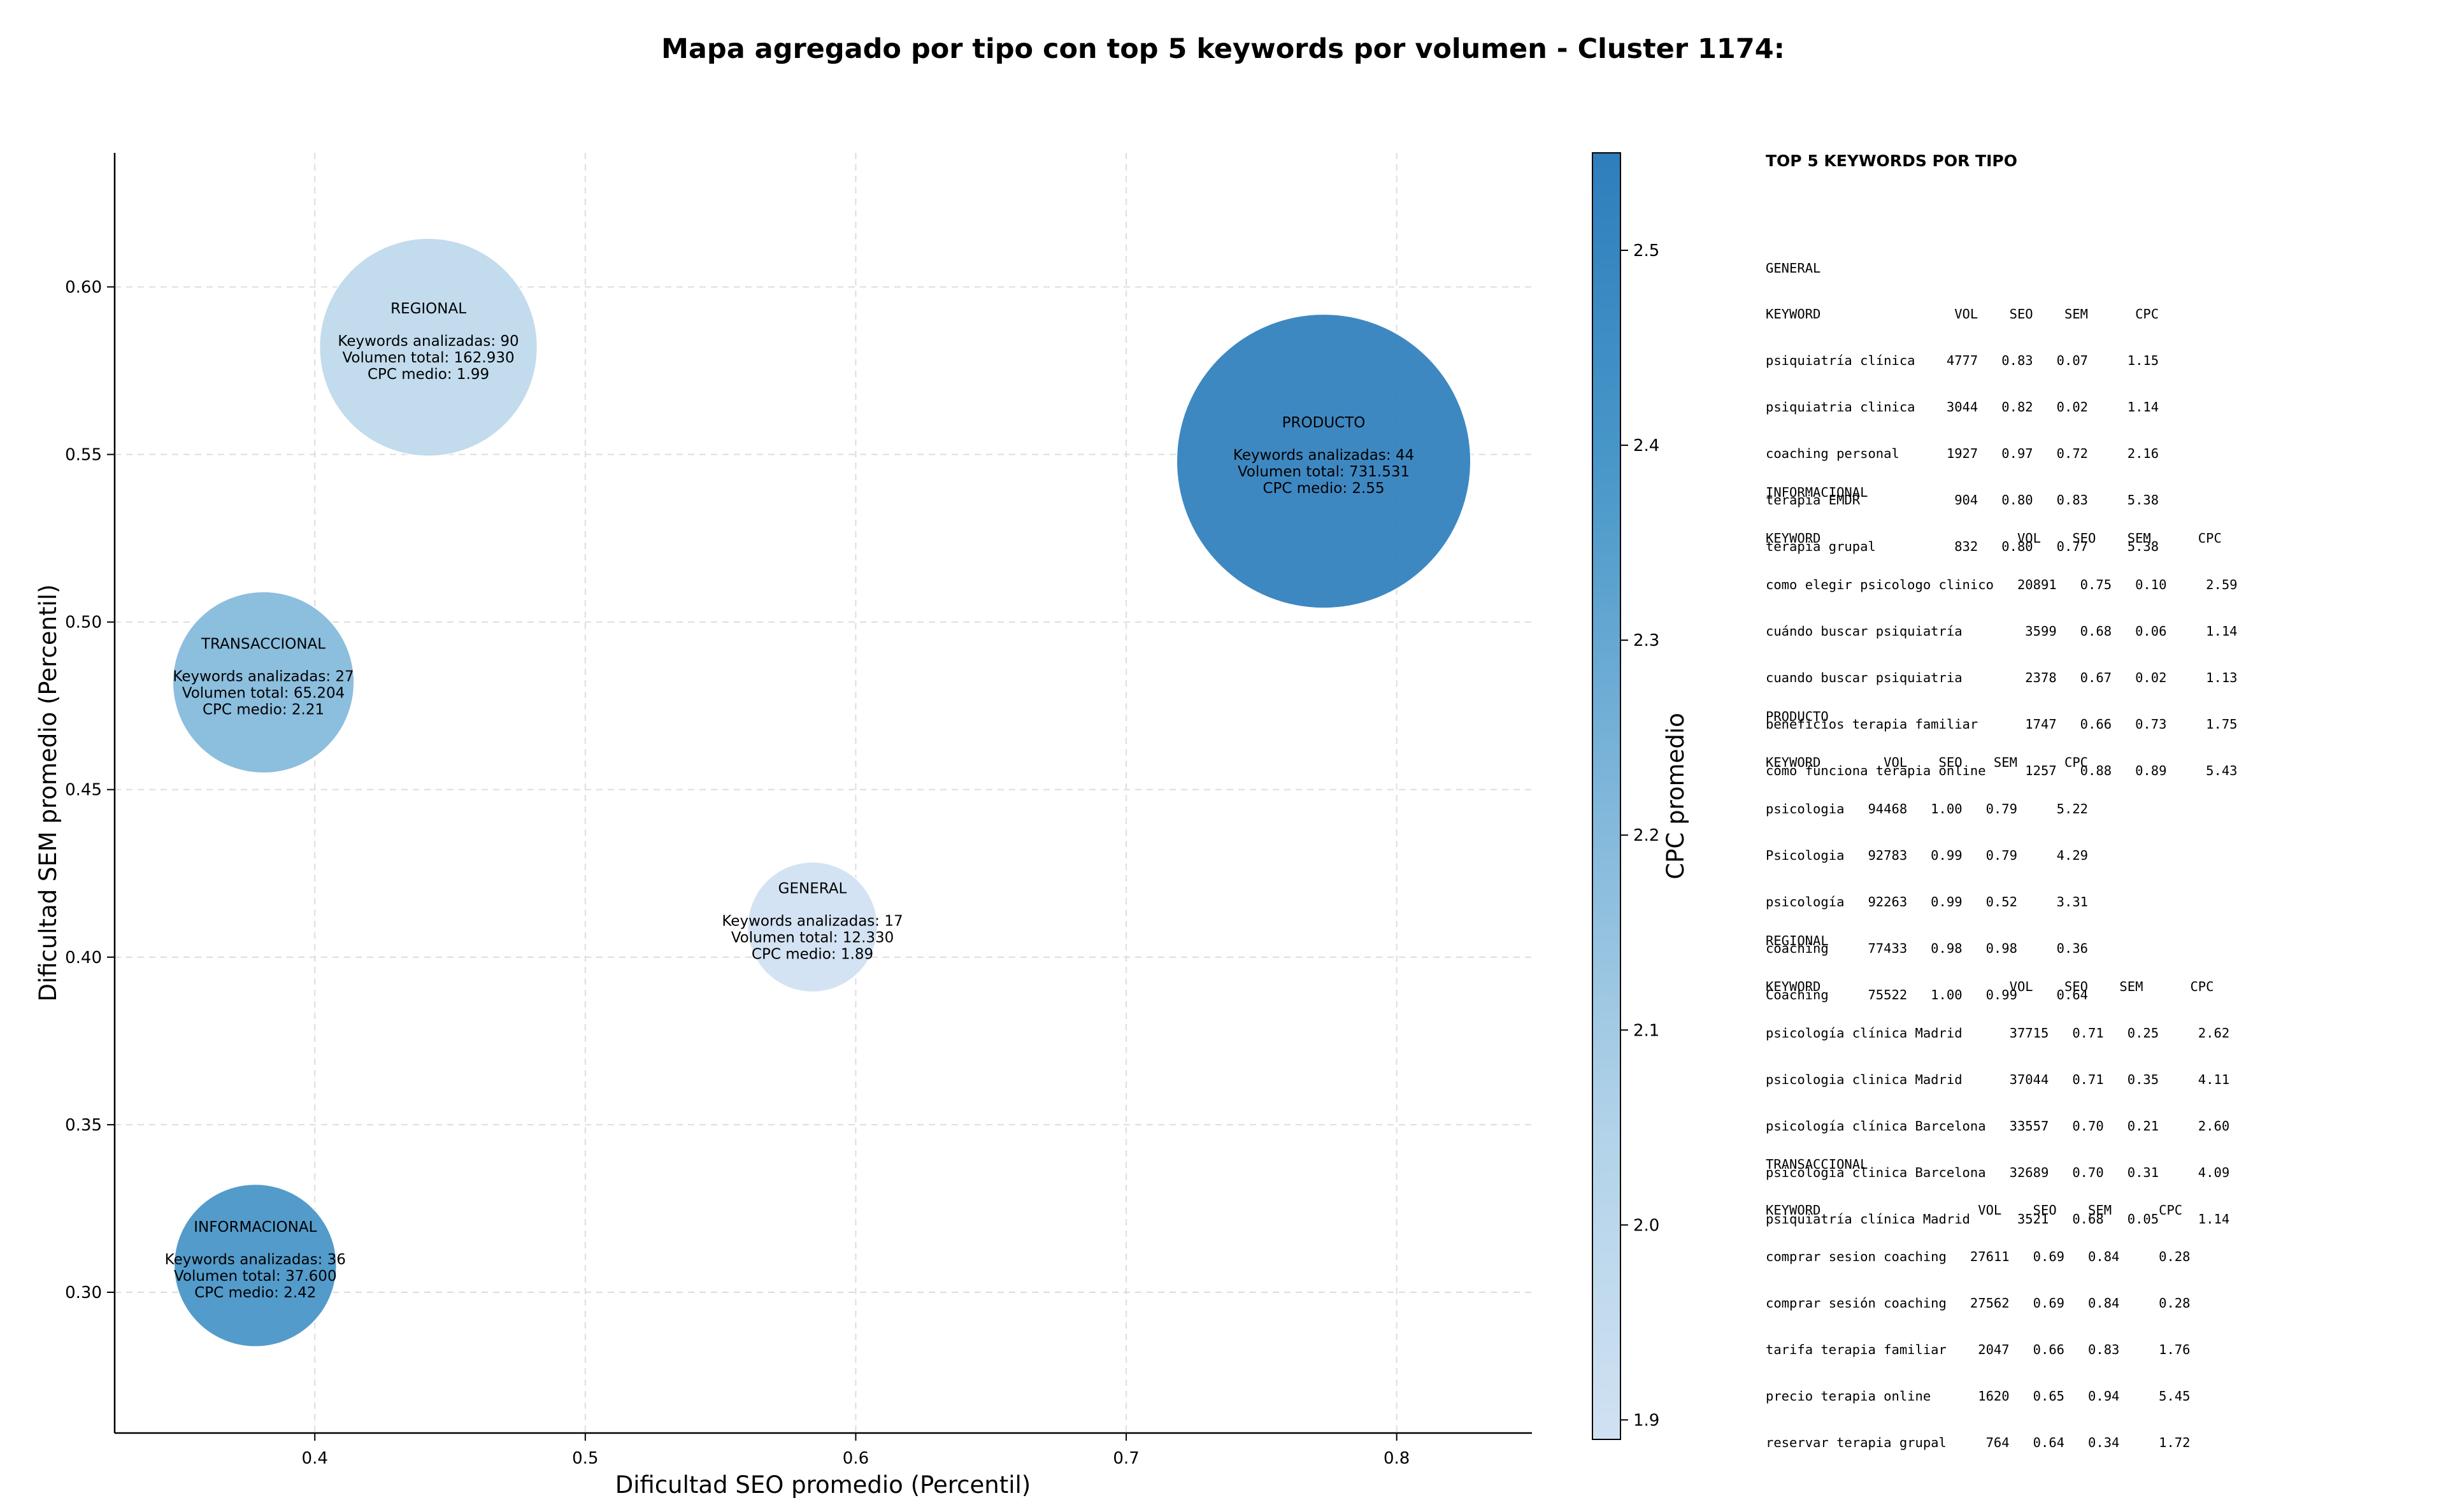 This screenshot has height=1512, width=2446. I want to click on bubble-stat-label: Keywords analizadas: 27, so click(263, 676).